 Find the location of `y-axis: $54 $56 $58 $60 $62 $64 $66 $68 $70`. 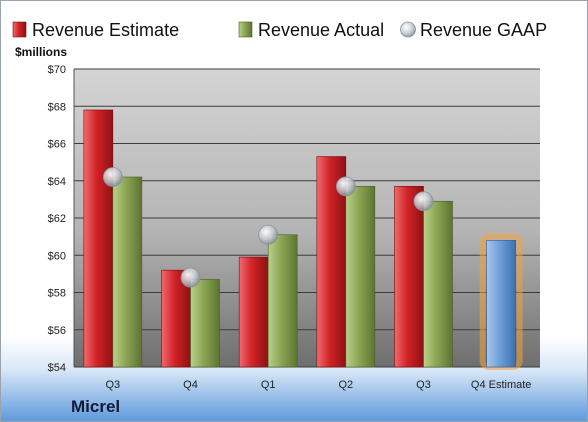

y-axis: $54 $56 $58 $60 $62 $64 $66 $68 $70 is located at coordinates (61, 219).